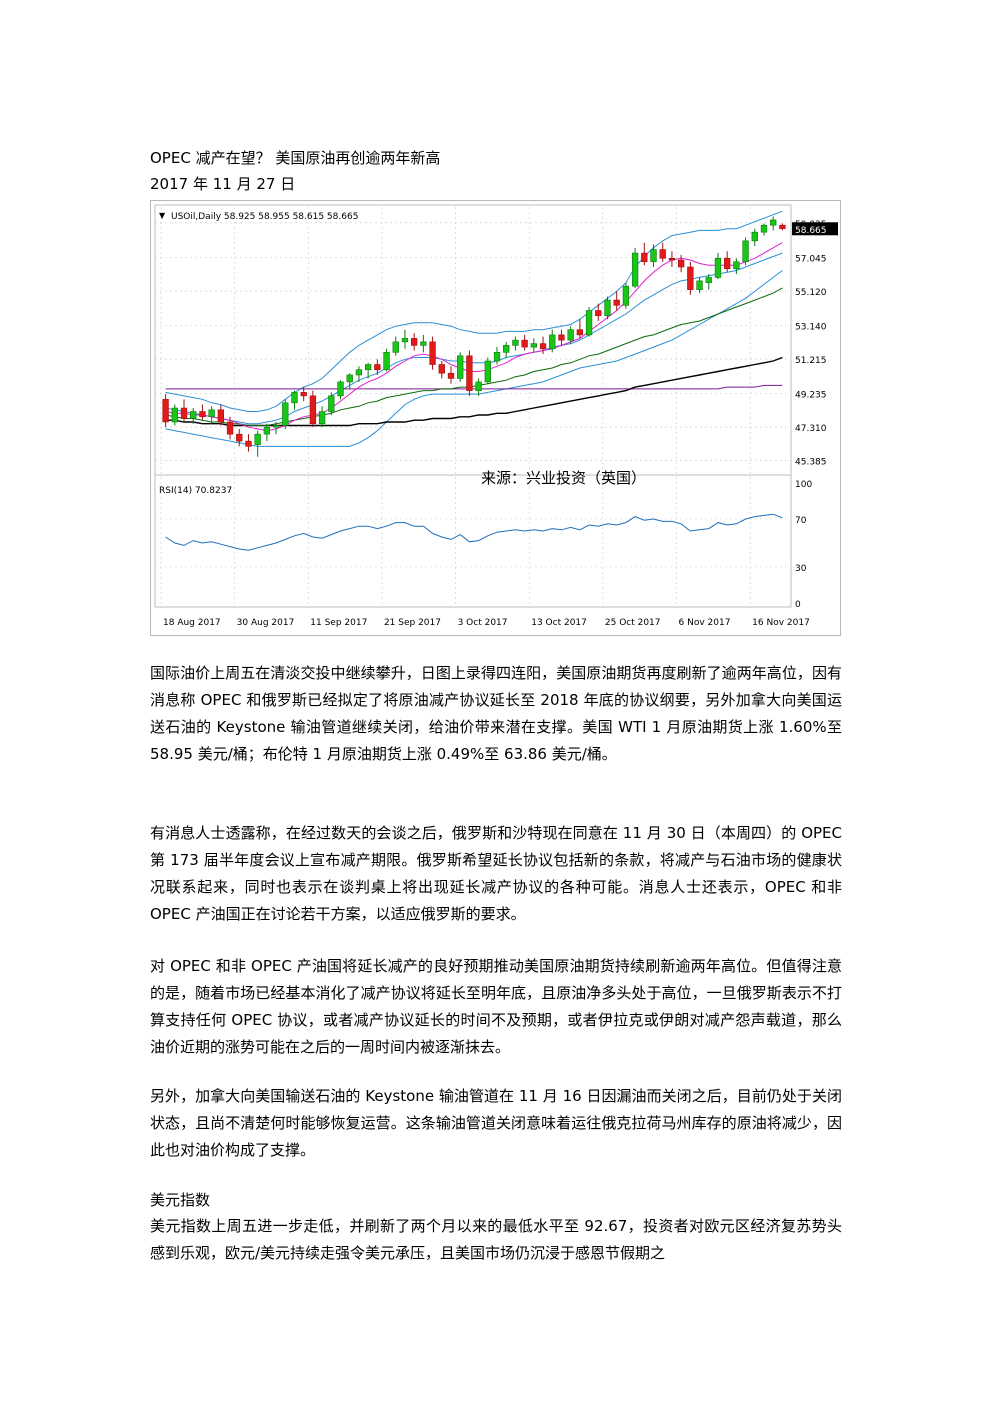 This screenshot has width=992, height=1403. What do you see at coordinates (266, 623) in the screenshot?
I see `x-axis-label: 30 Aug 2017` at bounding box center [266, 623].